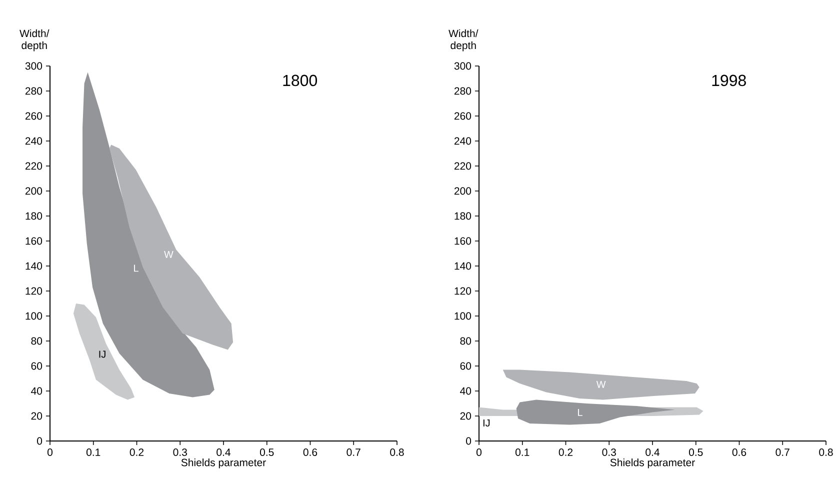  I want to click on chart-title: 1800, so click(300, 80).